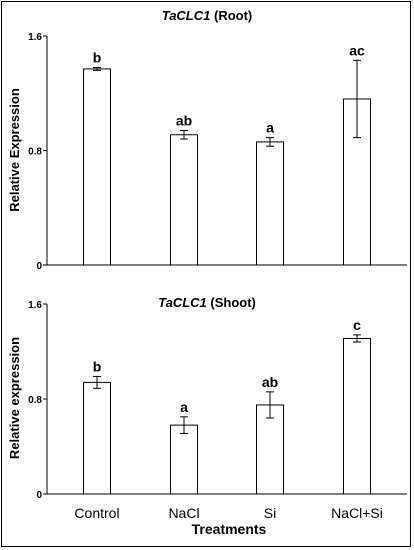 Image resolution: width=414 pixels, height=550 pixels. What do you see at coordinates (14, 150) in the screenshot?
I see `y-axis-label-root: Relative Expression` at bounding box center [14, 150].